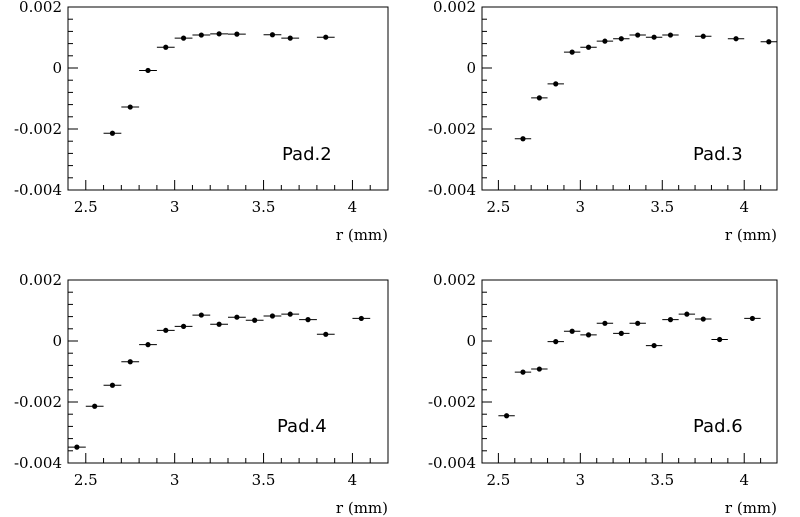 This screenshot has width=800, height=517. I want to click on pad-label: Pad.2, so click(307, 154).